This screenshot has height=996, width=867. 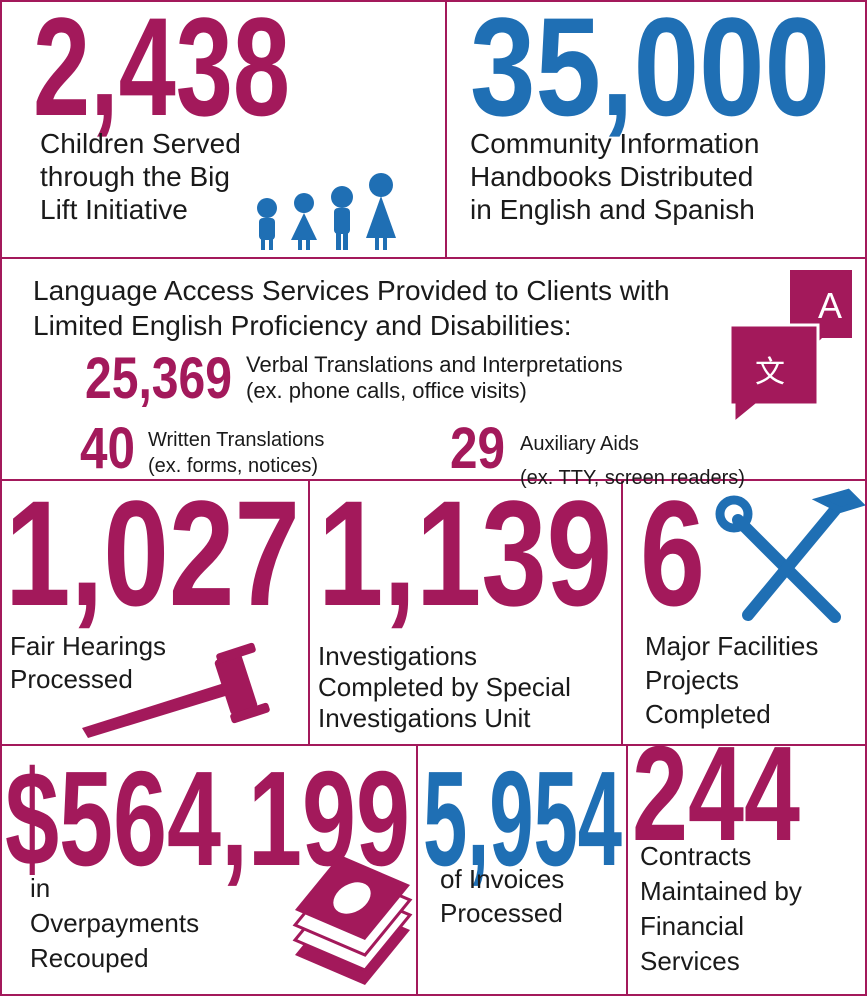 I want to click on stat-label: Services, so click(x=690, y=961).